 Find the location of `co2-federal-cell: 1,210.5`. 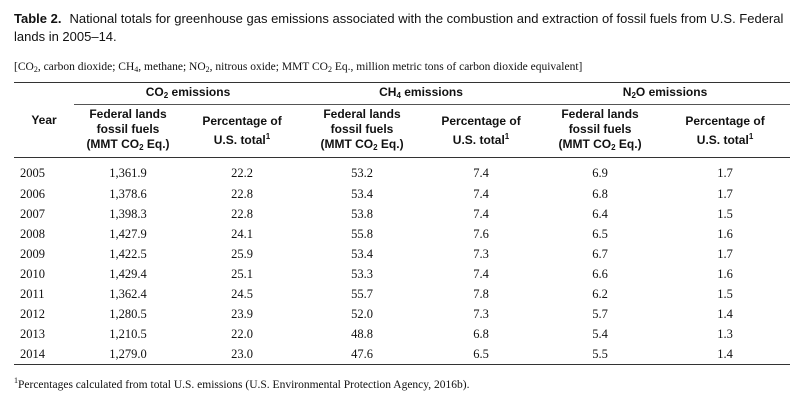

co2-federal-cell: 1,210.5 is located at coordinates (128, 333).